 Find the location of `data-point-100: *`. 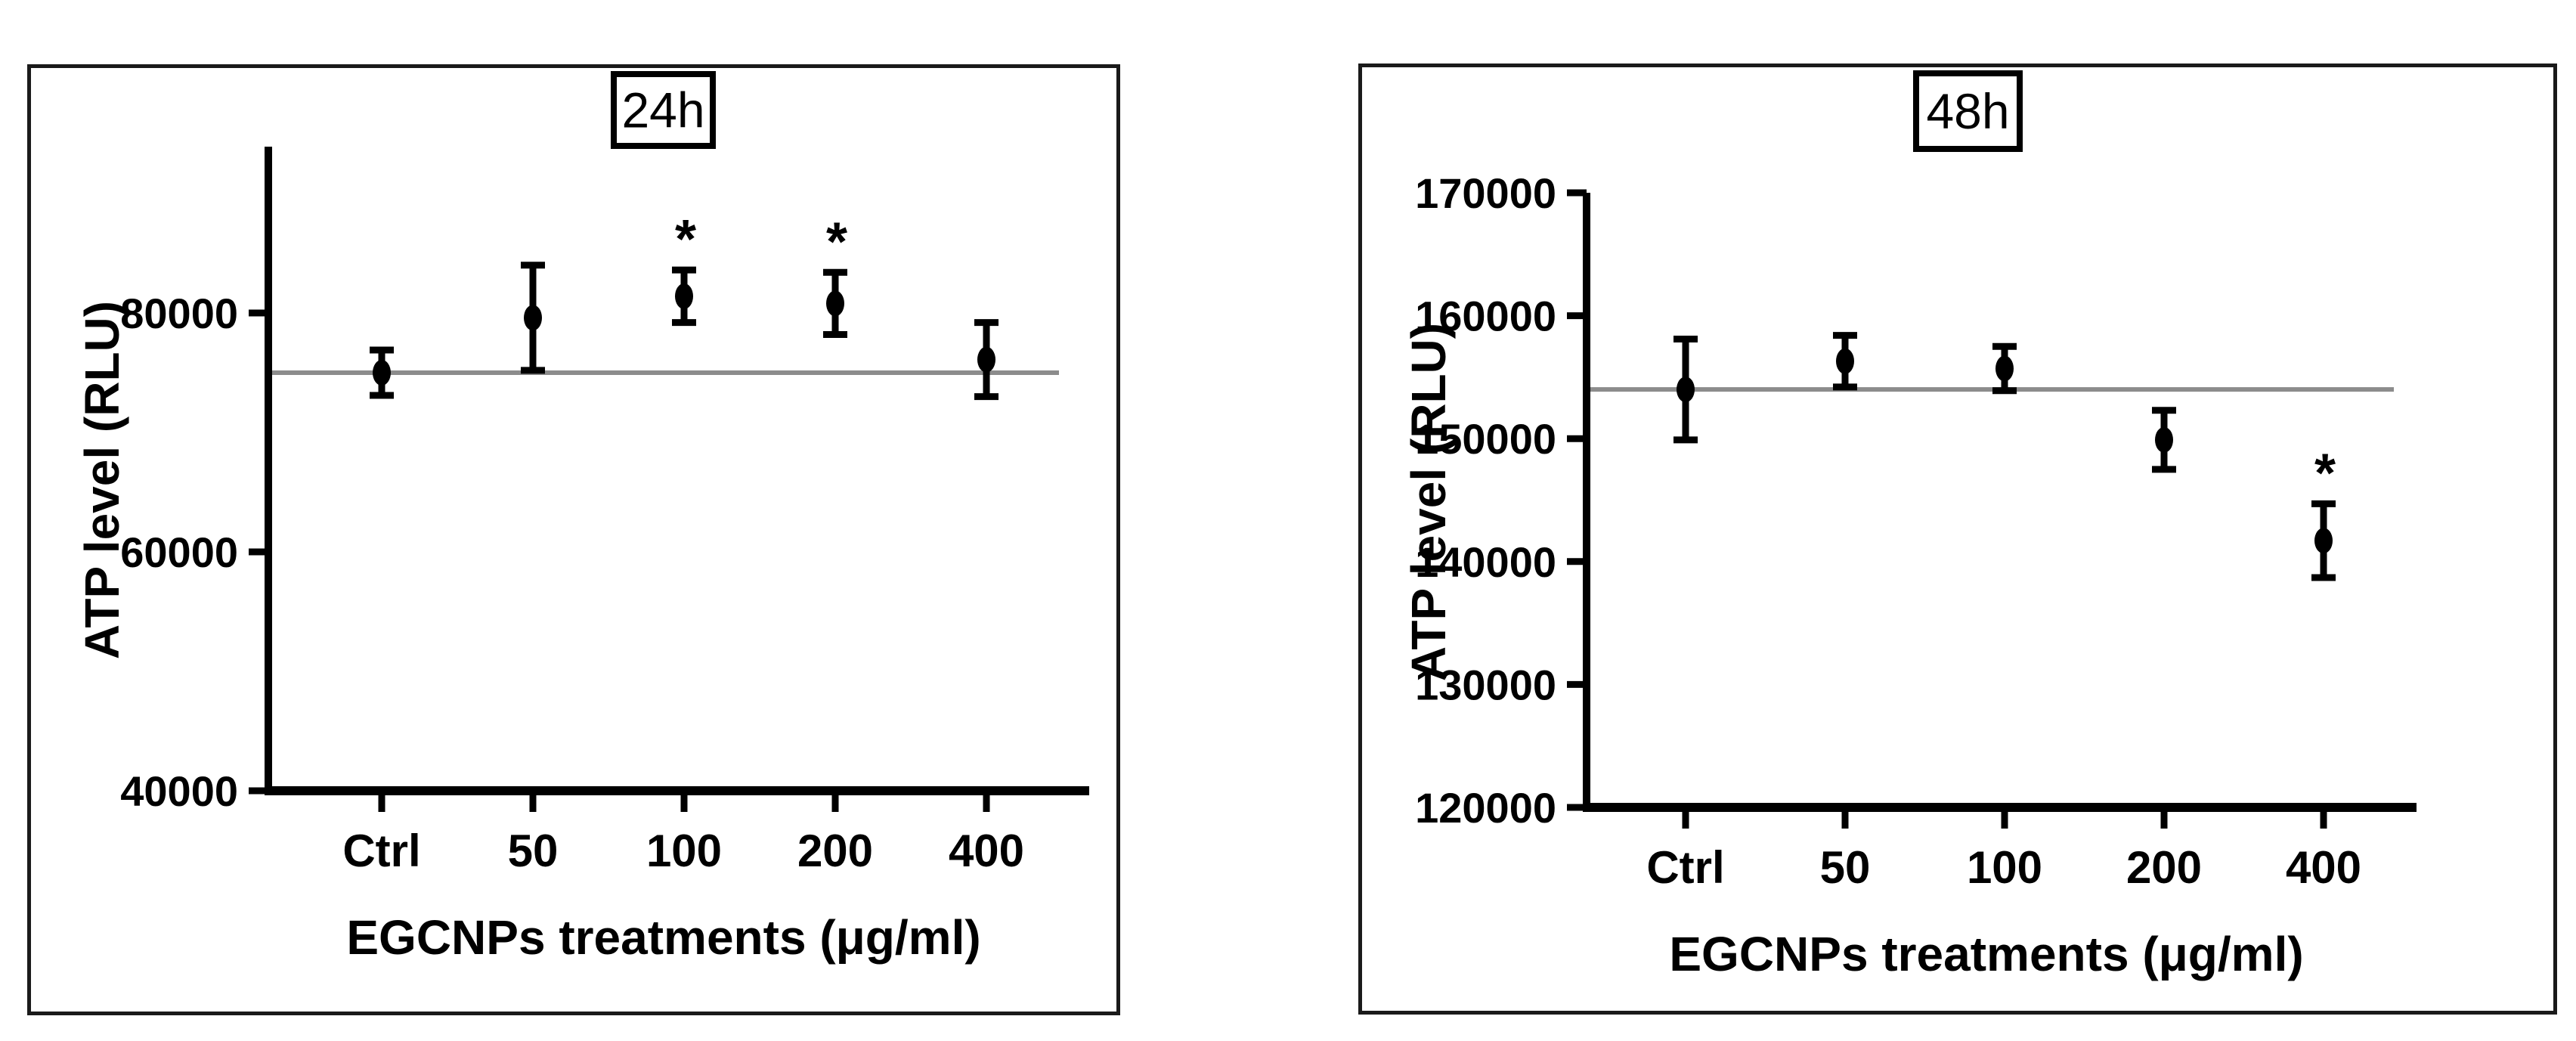

data-point-100: * is located at coordinates (684, 268).